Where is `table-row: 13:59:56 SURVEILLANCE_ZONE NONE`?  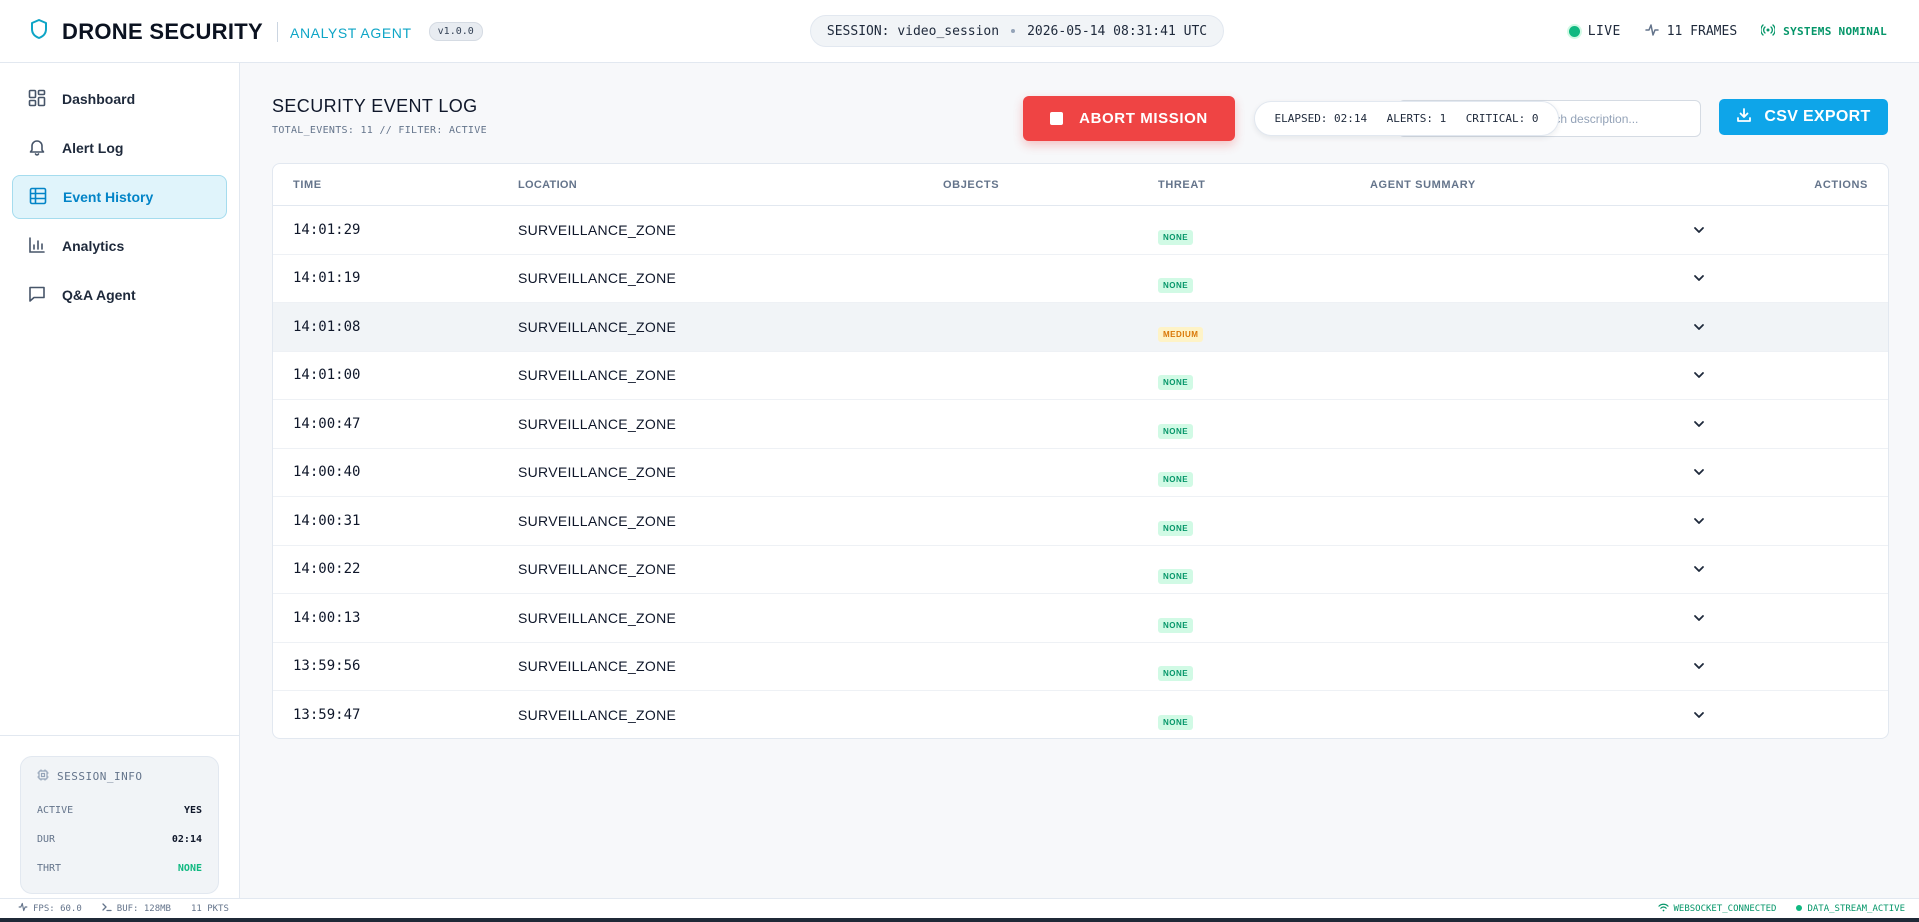
table-row: 13:59:56 SURVEILLANCE_ZONE NONE is located at coordinates (1080, 667).